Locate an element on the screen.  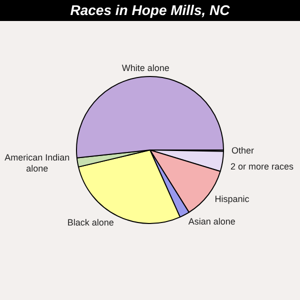
chart-title: Races in Hope Mills, NC is located at coordinates (150, 10).